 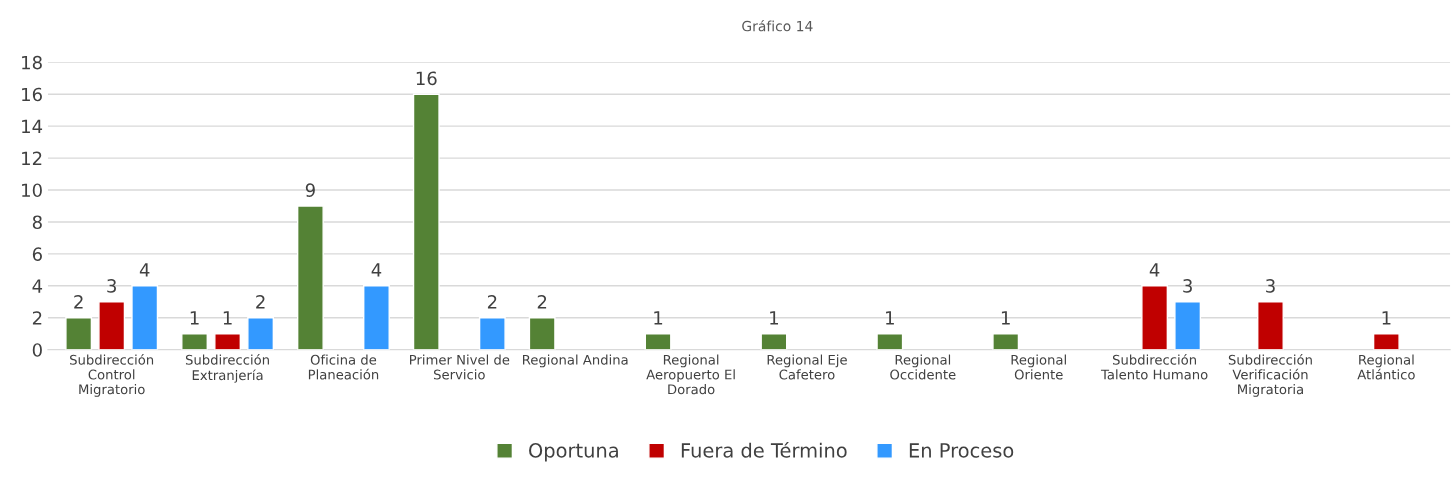 What do you see at coordinates (37, 222) in the screenshot?
I see `y-tick-label: 8` at bounding box center [37, 222].